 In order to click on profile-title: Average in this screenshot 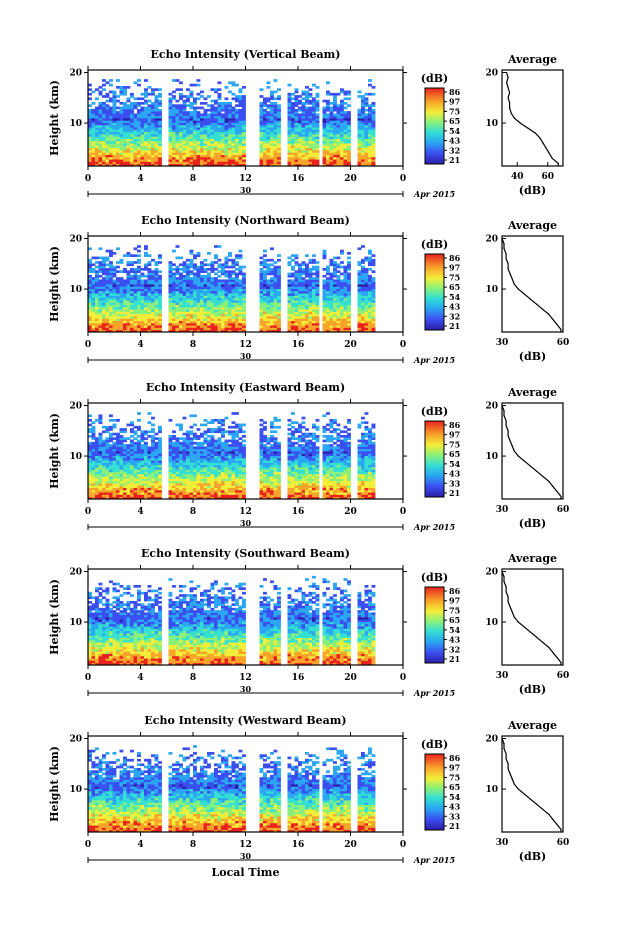, I will do `click(532, 225)`.